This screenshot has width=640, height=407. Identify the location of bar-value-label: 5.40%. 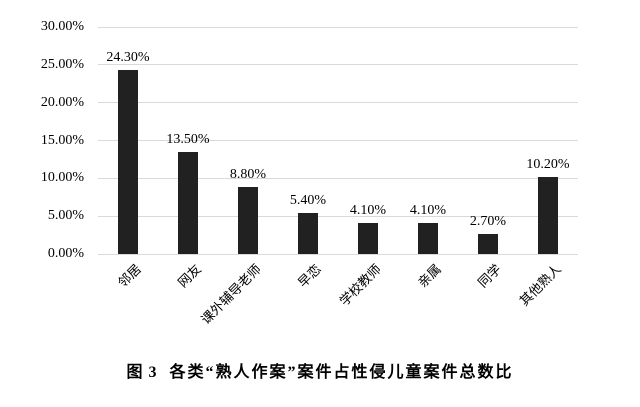
(308, 201).